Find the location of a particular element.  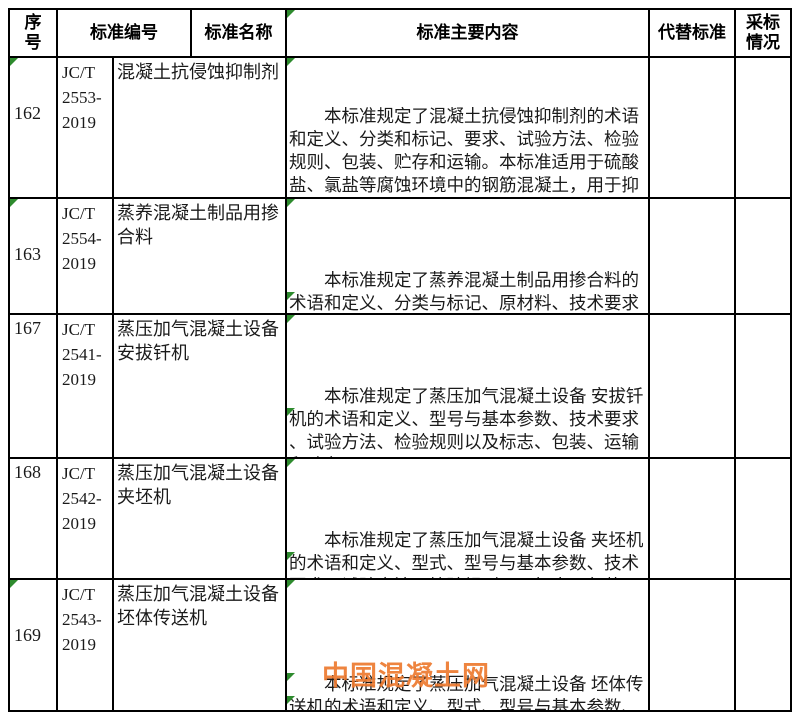

cell-serial: 169 is located at coordinates (34, 645).